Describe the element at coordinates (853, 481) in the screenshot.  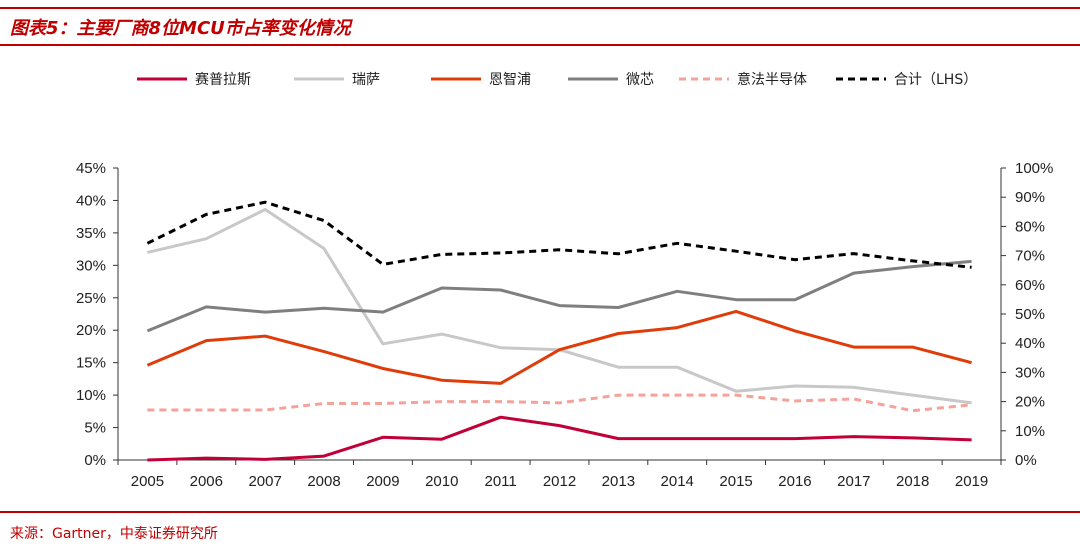
I see `x-tick-label: 2017` at that location.